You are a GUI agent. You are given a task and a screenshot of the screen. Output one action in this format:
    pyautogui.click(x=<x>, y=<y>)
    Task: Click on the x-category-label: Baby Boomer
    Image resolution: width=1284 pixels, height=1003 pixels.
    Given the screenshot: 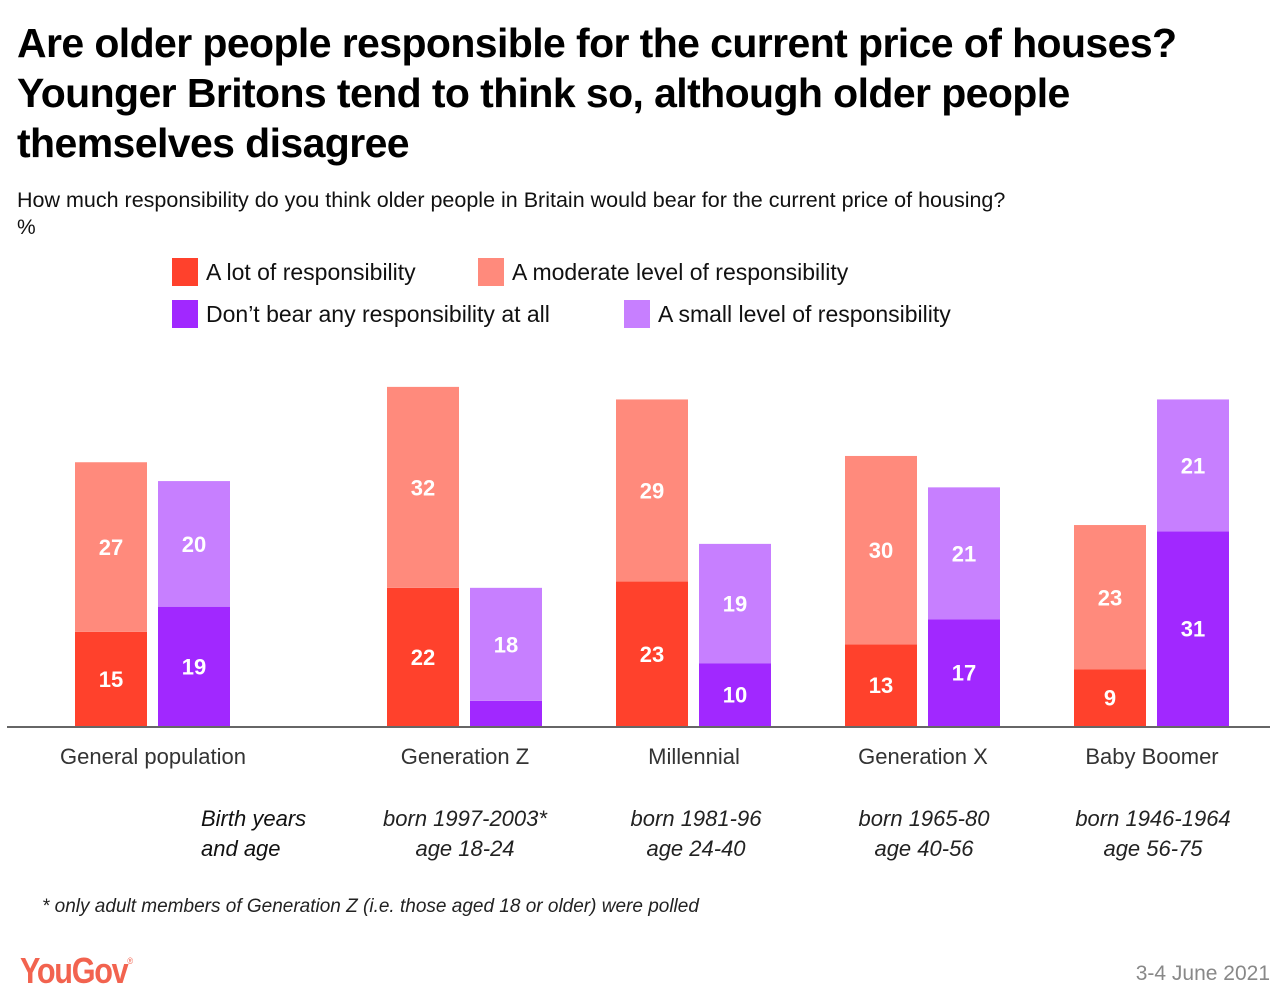 What is the action you would take?
    pyautogui.click(x=1152, y=756)
    